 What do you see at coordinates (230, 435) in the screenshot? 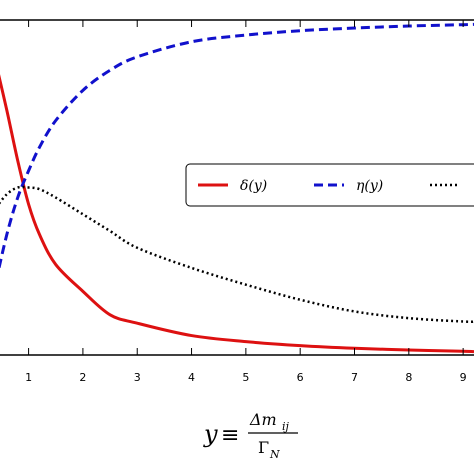
I see `x-axis-label-equiv: ≡` at bounding box center [230, 435].